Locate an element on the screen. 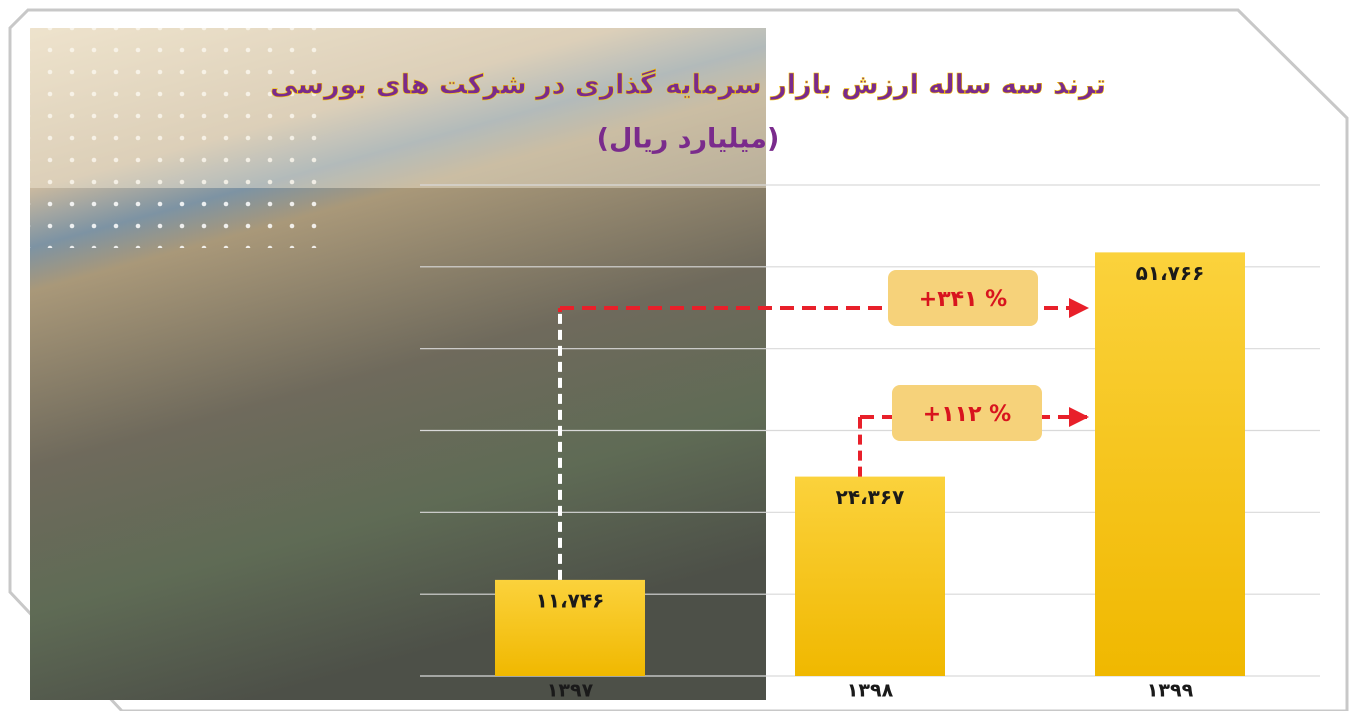 The width and height of the screenshot is (1349, 711). value-label: ۲۴،۳۶۷ is located at coordinates (870, 497).